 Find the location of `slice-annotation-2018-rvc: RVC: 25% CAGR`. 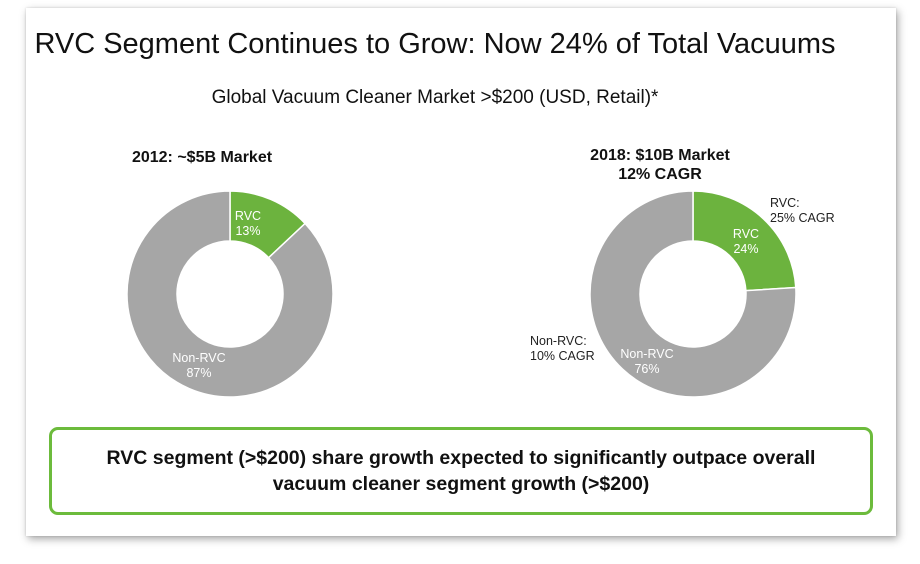

slice-annotation-2018-rvc: RVC: 25% CAGR is located at coordinates (802, 210).